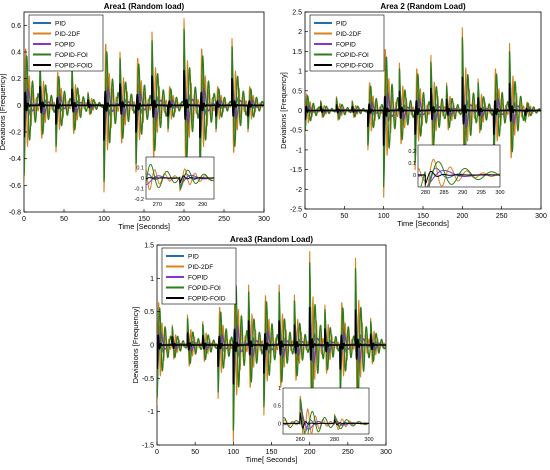 Image resolution: width=550 pixels, height=470 pixels. What do you see at coordinates (277, 407) in the screenshot?
I see `inset-y-tick-label: 0.5` at bounding box center [277, 407].